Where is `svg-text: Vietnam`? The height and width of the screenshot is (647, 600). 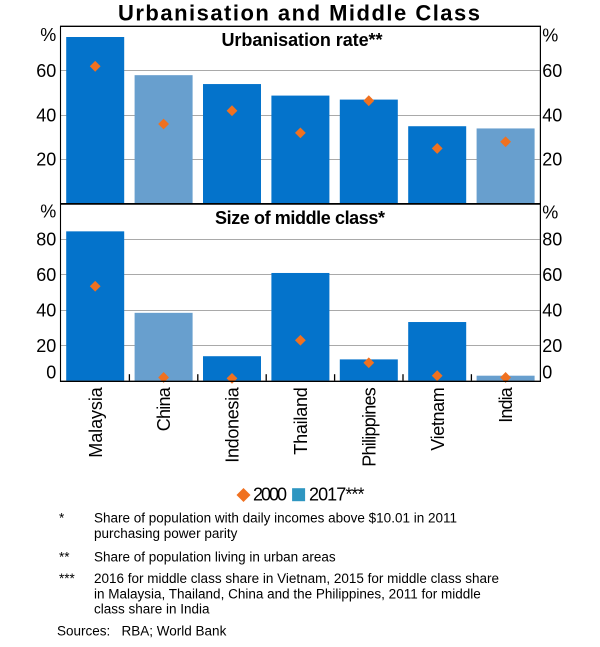
svg-text: Vietnam is located at coordinates (438, 419).